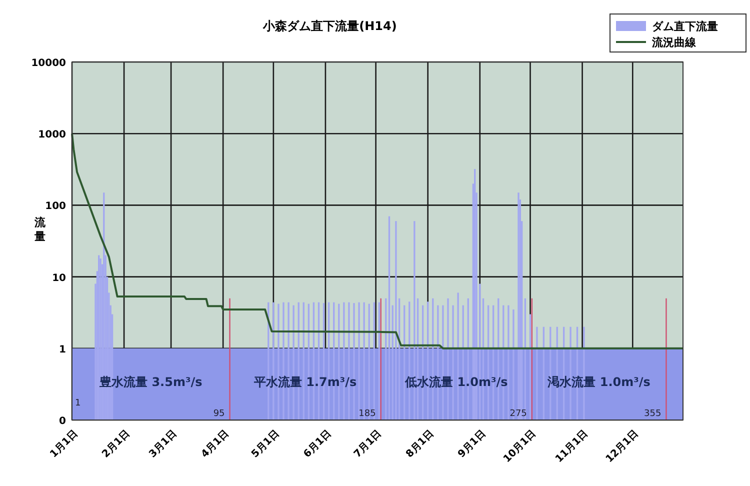 This screenshot has height=486, width=750. Describe the element at coordinates (266, 444) in the screenshot. I see `x-tick-label: 5月1日` at that location.